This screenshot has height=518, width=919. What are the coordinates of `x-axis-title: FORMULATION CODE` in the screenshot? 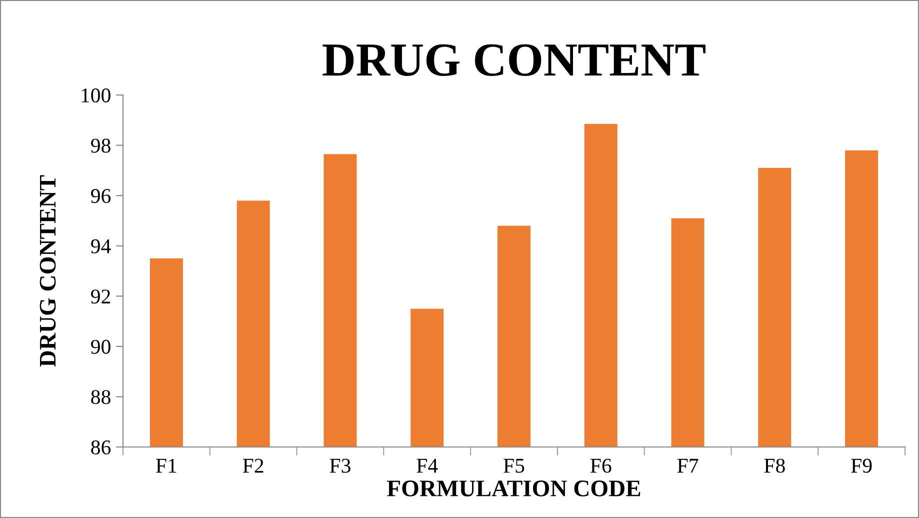 It's located at (513, 488).